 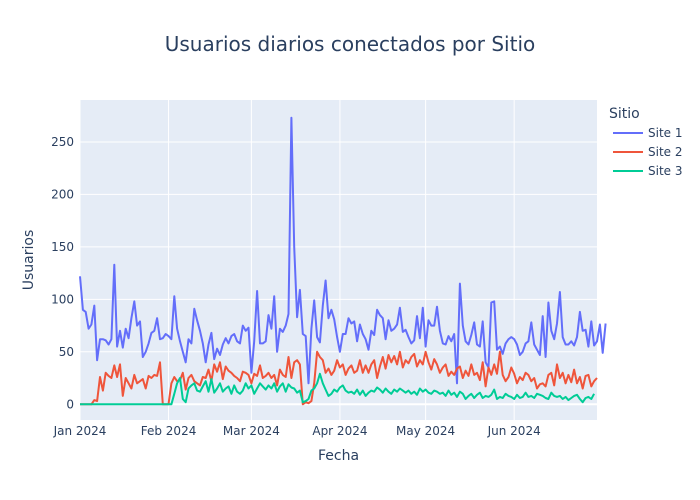 What do you see at coordinates (80, 431) in the screenshot?
I see `x-tick-label: Jan 2024` at bounding box center [80, 431].